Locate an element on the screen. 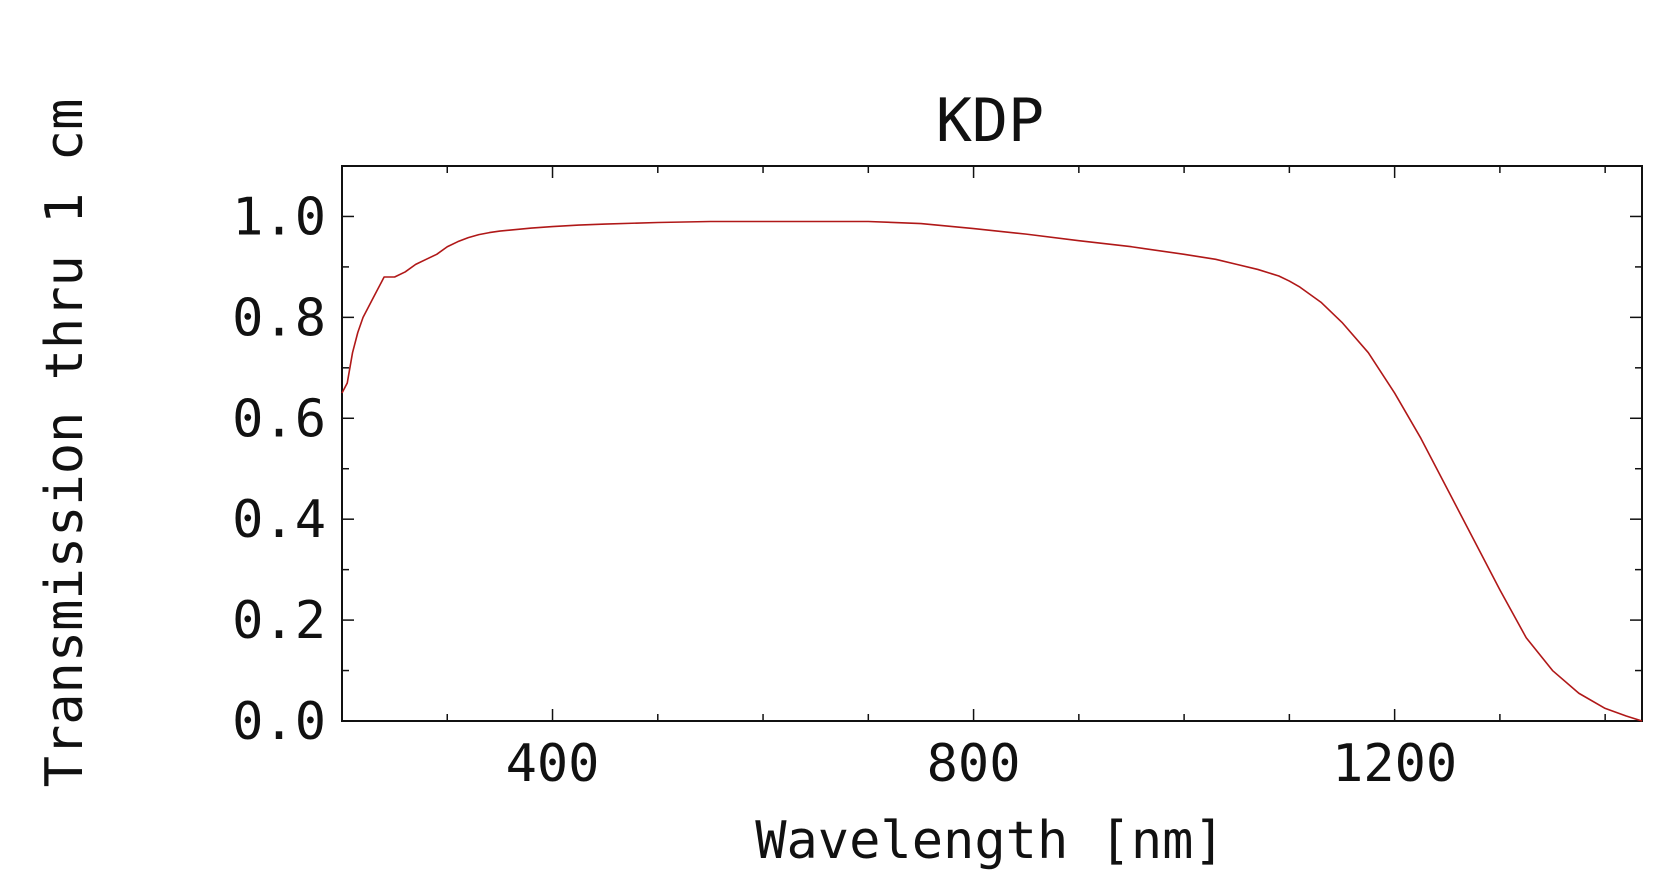  y-tick-label: 1.0 is located at coordinates (279, 217).